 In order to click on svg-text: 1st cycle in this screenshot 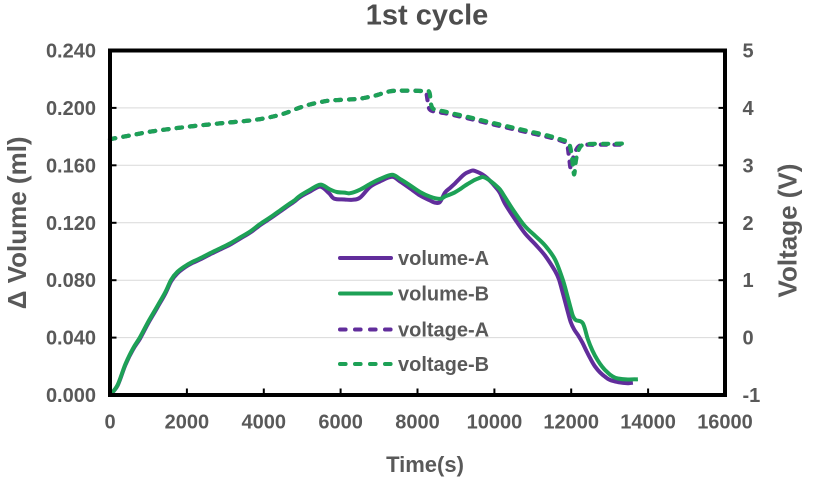, I will do `click(427, 16)`.